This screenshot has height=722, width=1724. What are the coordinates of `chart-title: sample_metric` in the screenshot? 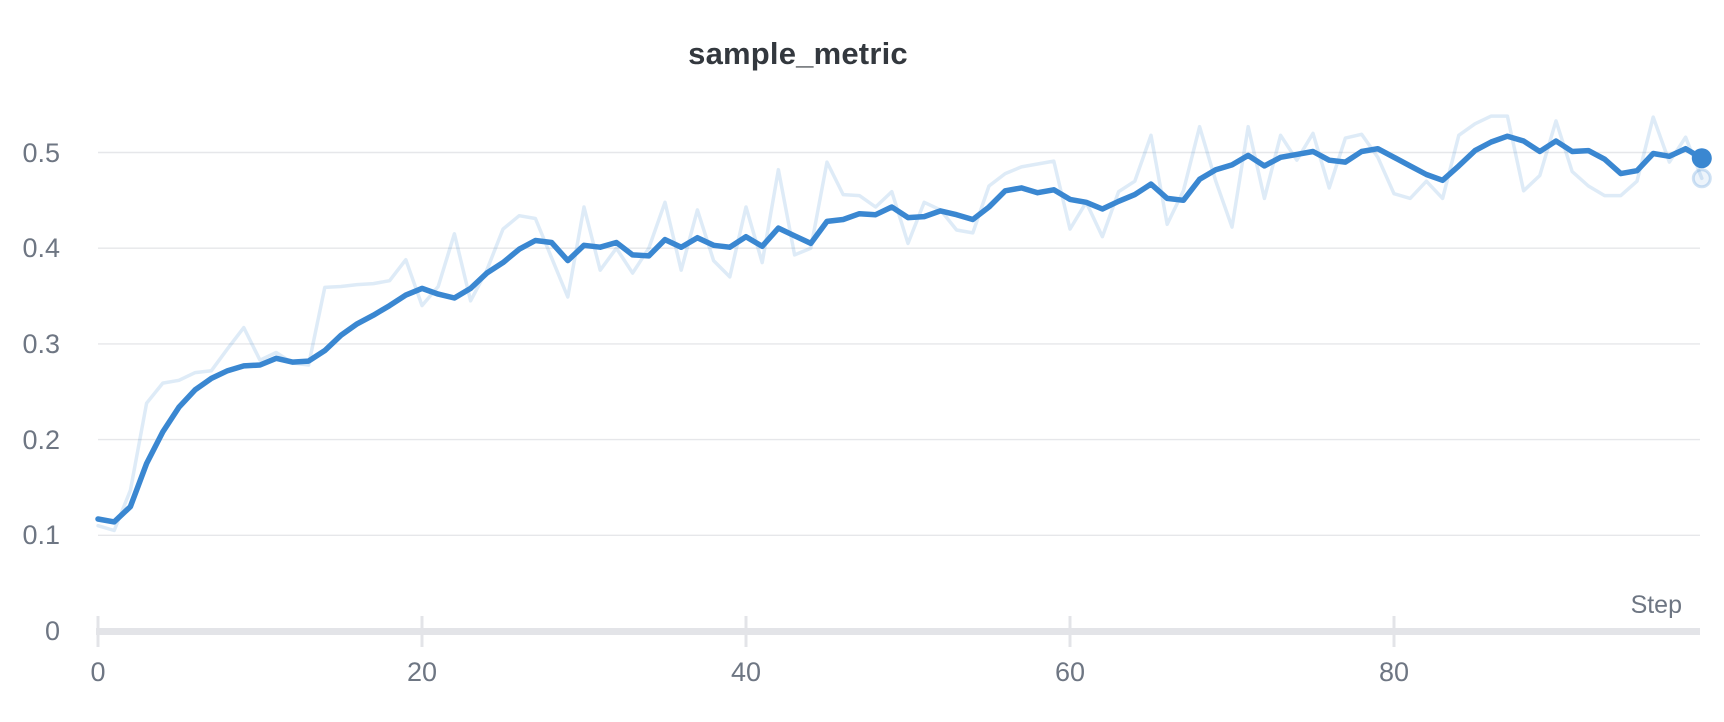 It's located at (798, 53).